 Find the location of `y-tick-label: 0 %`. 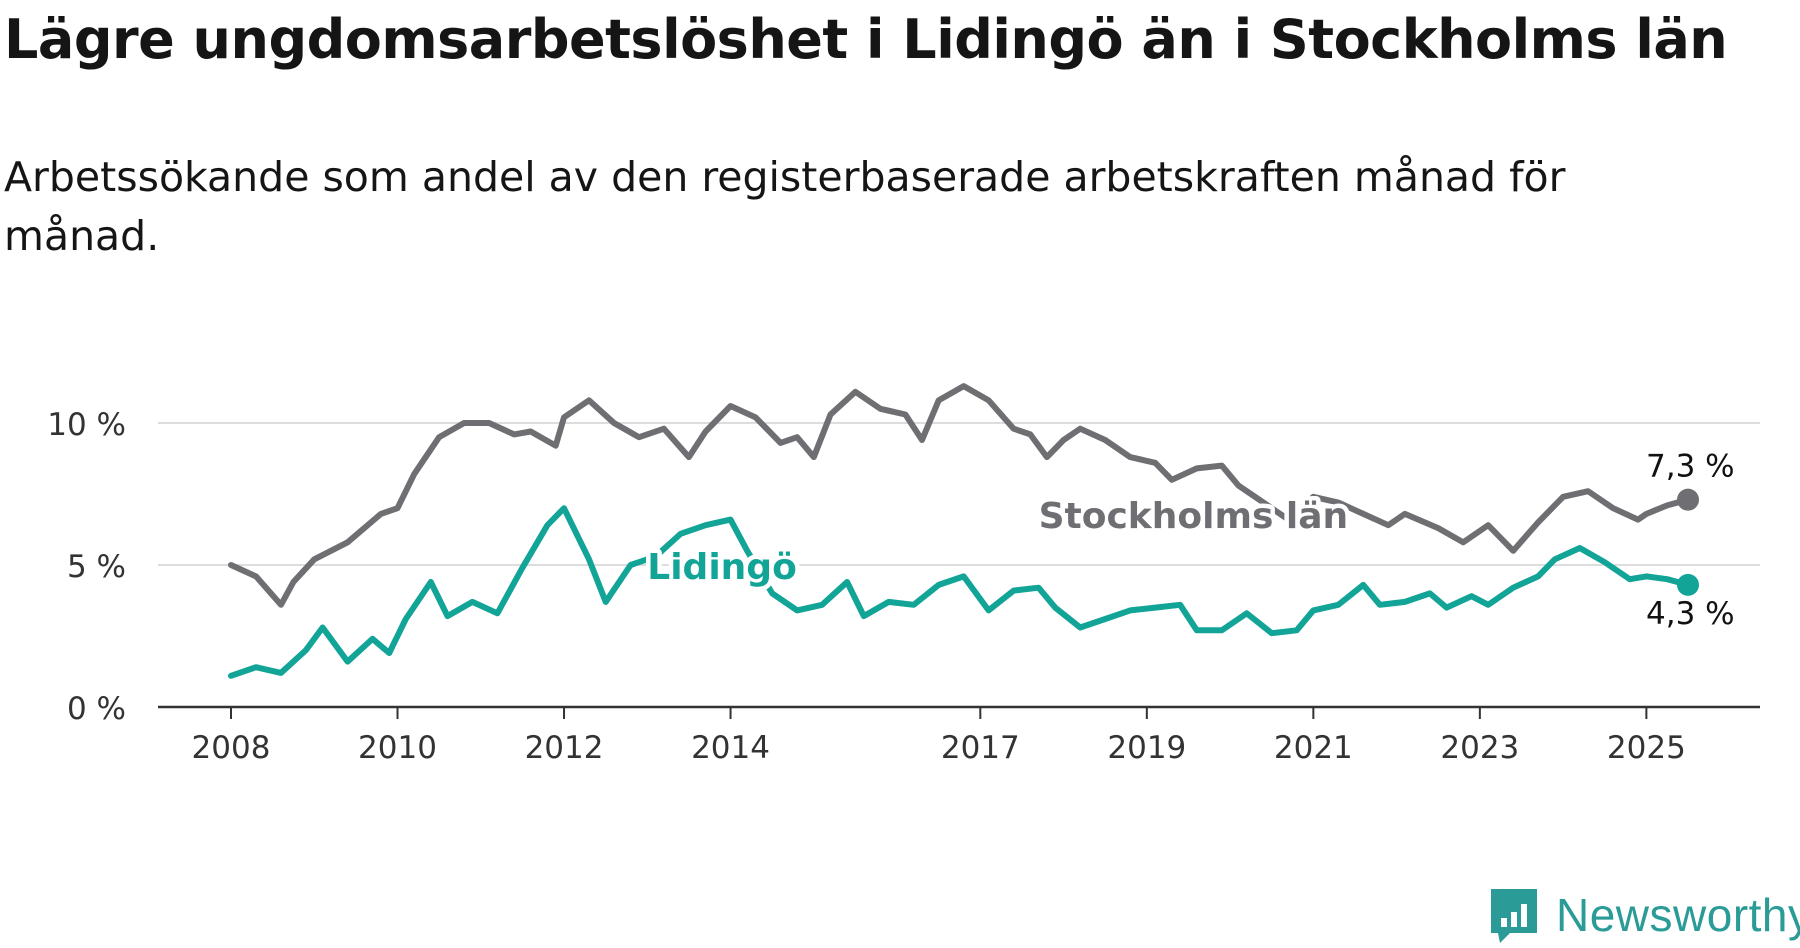

y-tick-label: 0 % is located at coordinates (96, 709).